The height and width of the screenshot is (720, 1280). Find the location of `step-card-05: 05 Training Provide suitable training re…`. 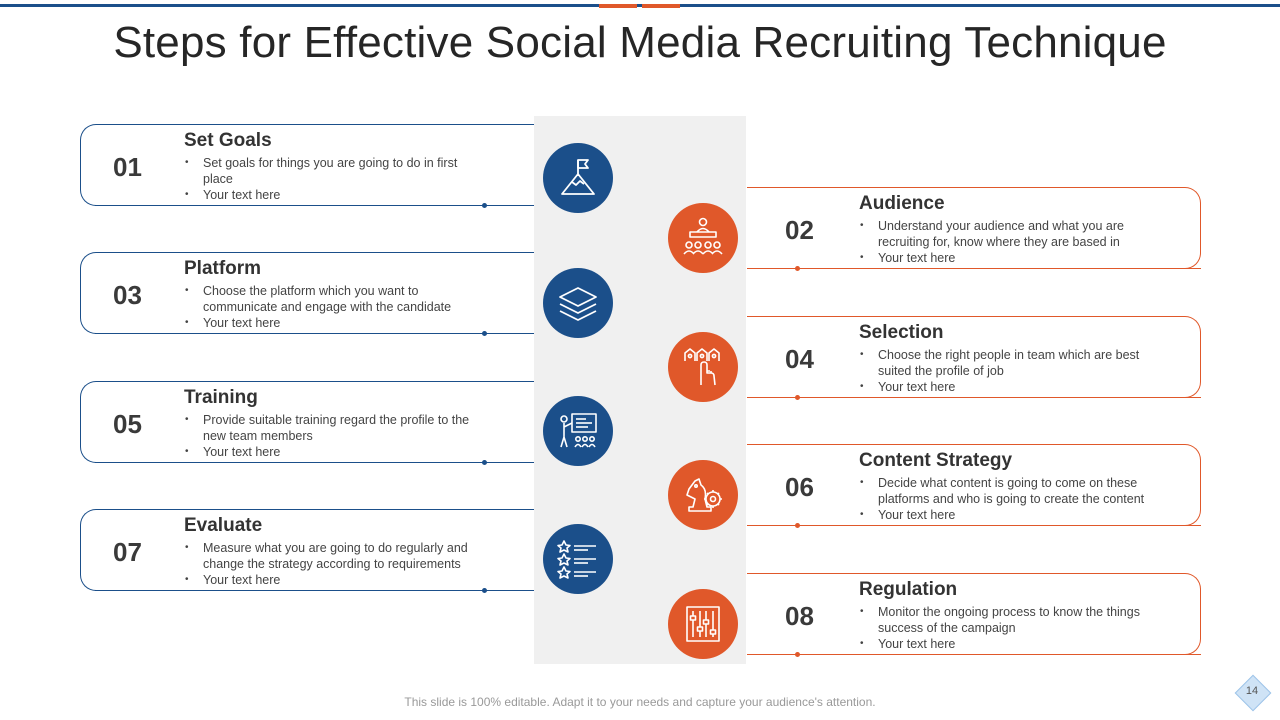

step-card-05: 05 Training Provide suitable training re… is located at coordinates (307, 423).